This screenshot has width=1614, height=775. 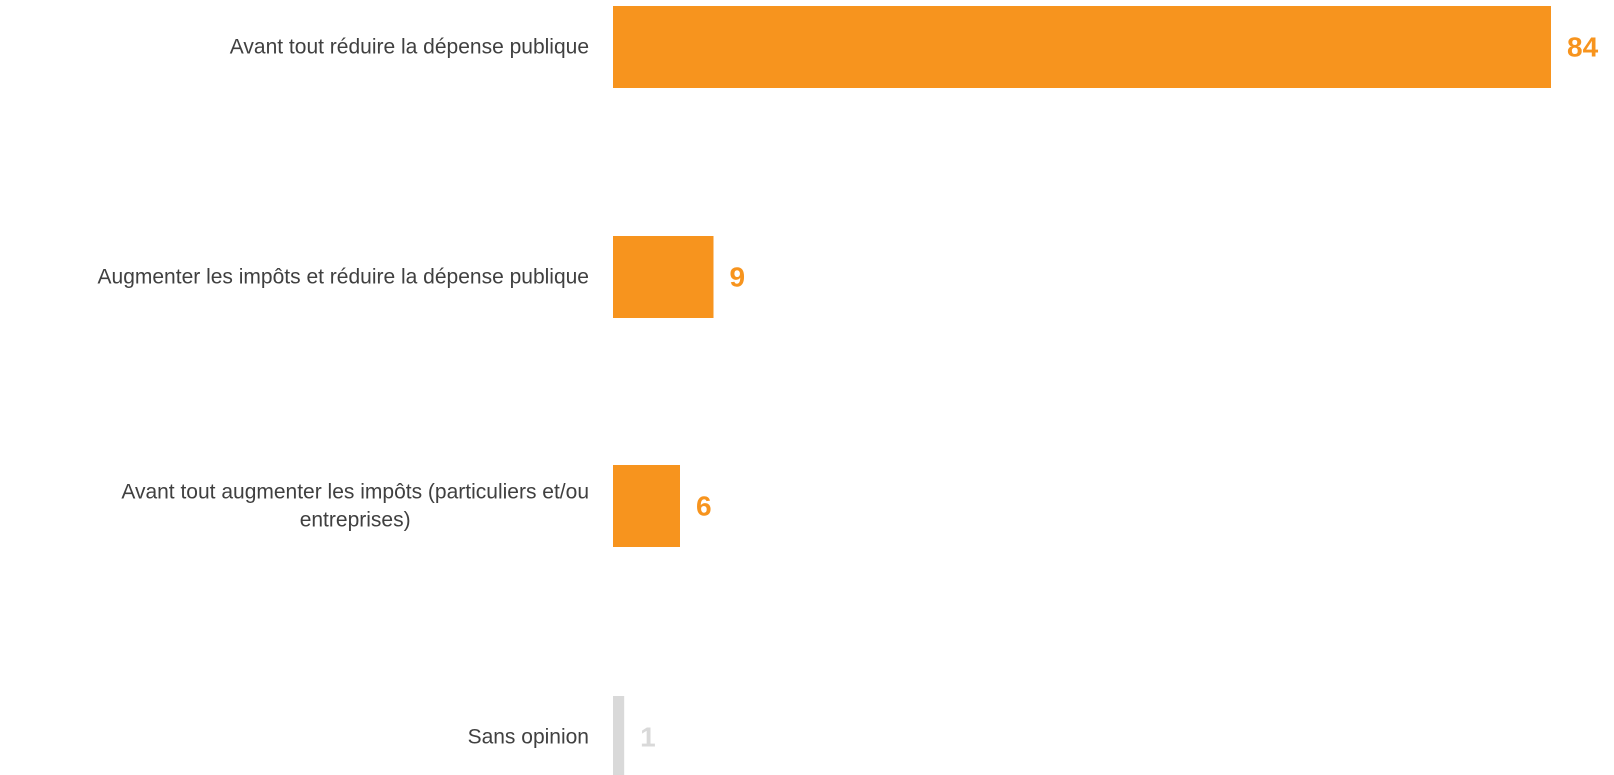 I want to click on category-label-1: Avant tout réduire la dépense publique, so click(x=409, y=47).